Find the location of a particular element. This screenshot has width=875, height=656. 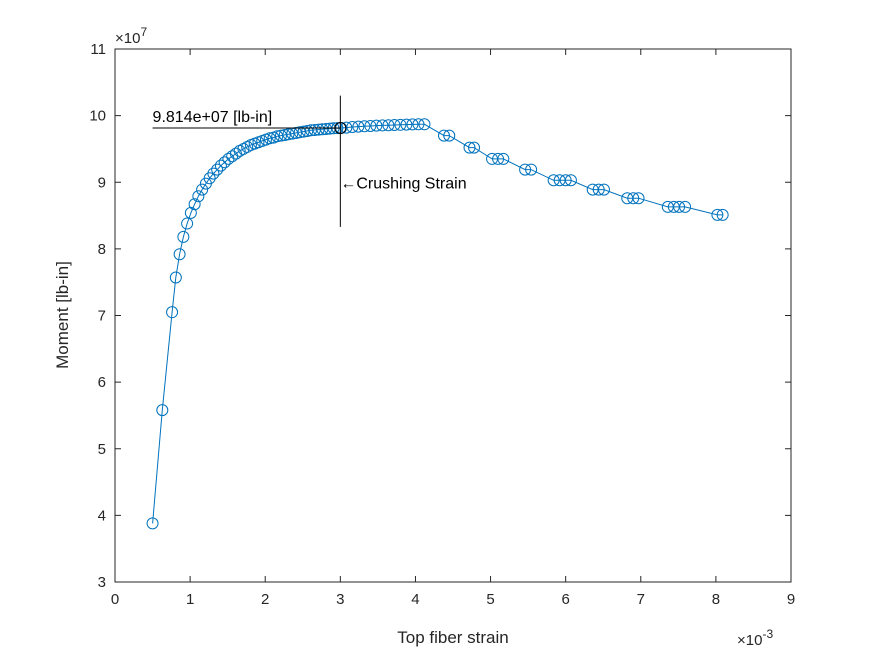

y-tick-label: 10 is located at coordinates (97, 116).